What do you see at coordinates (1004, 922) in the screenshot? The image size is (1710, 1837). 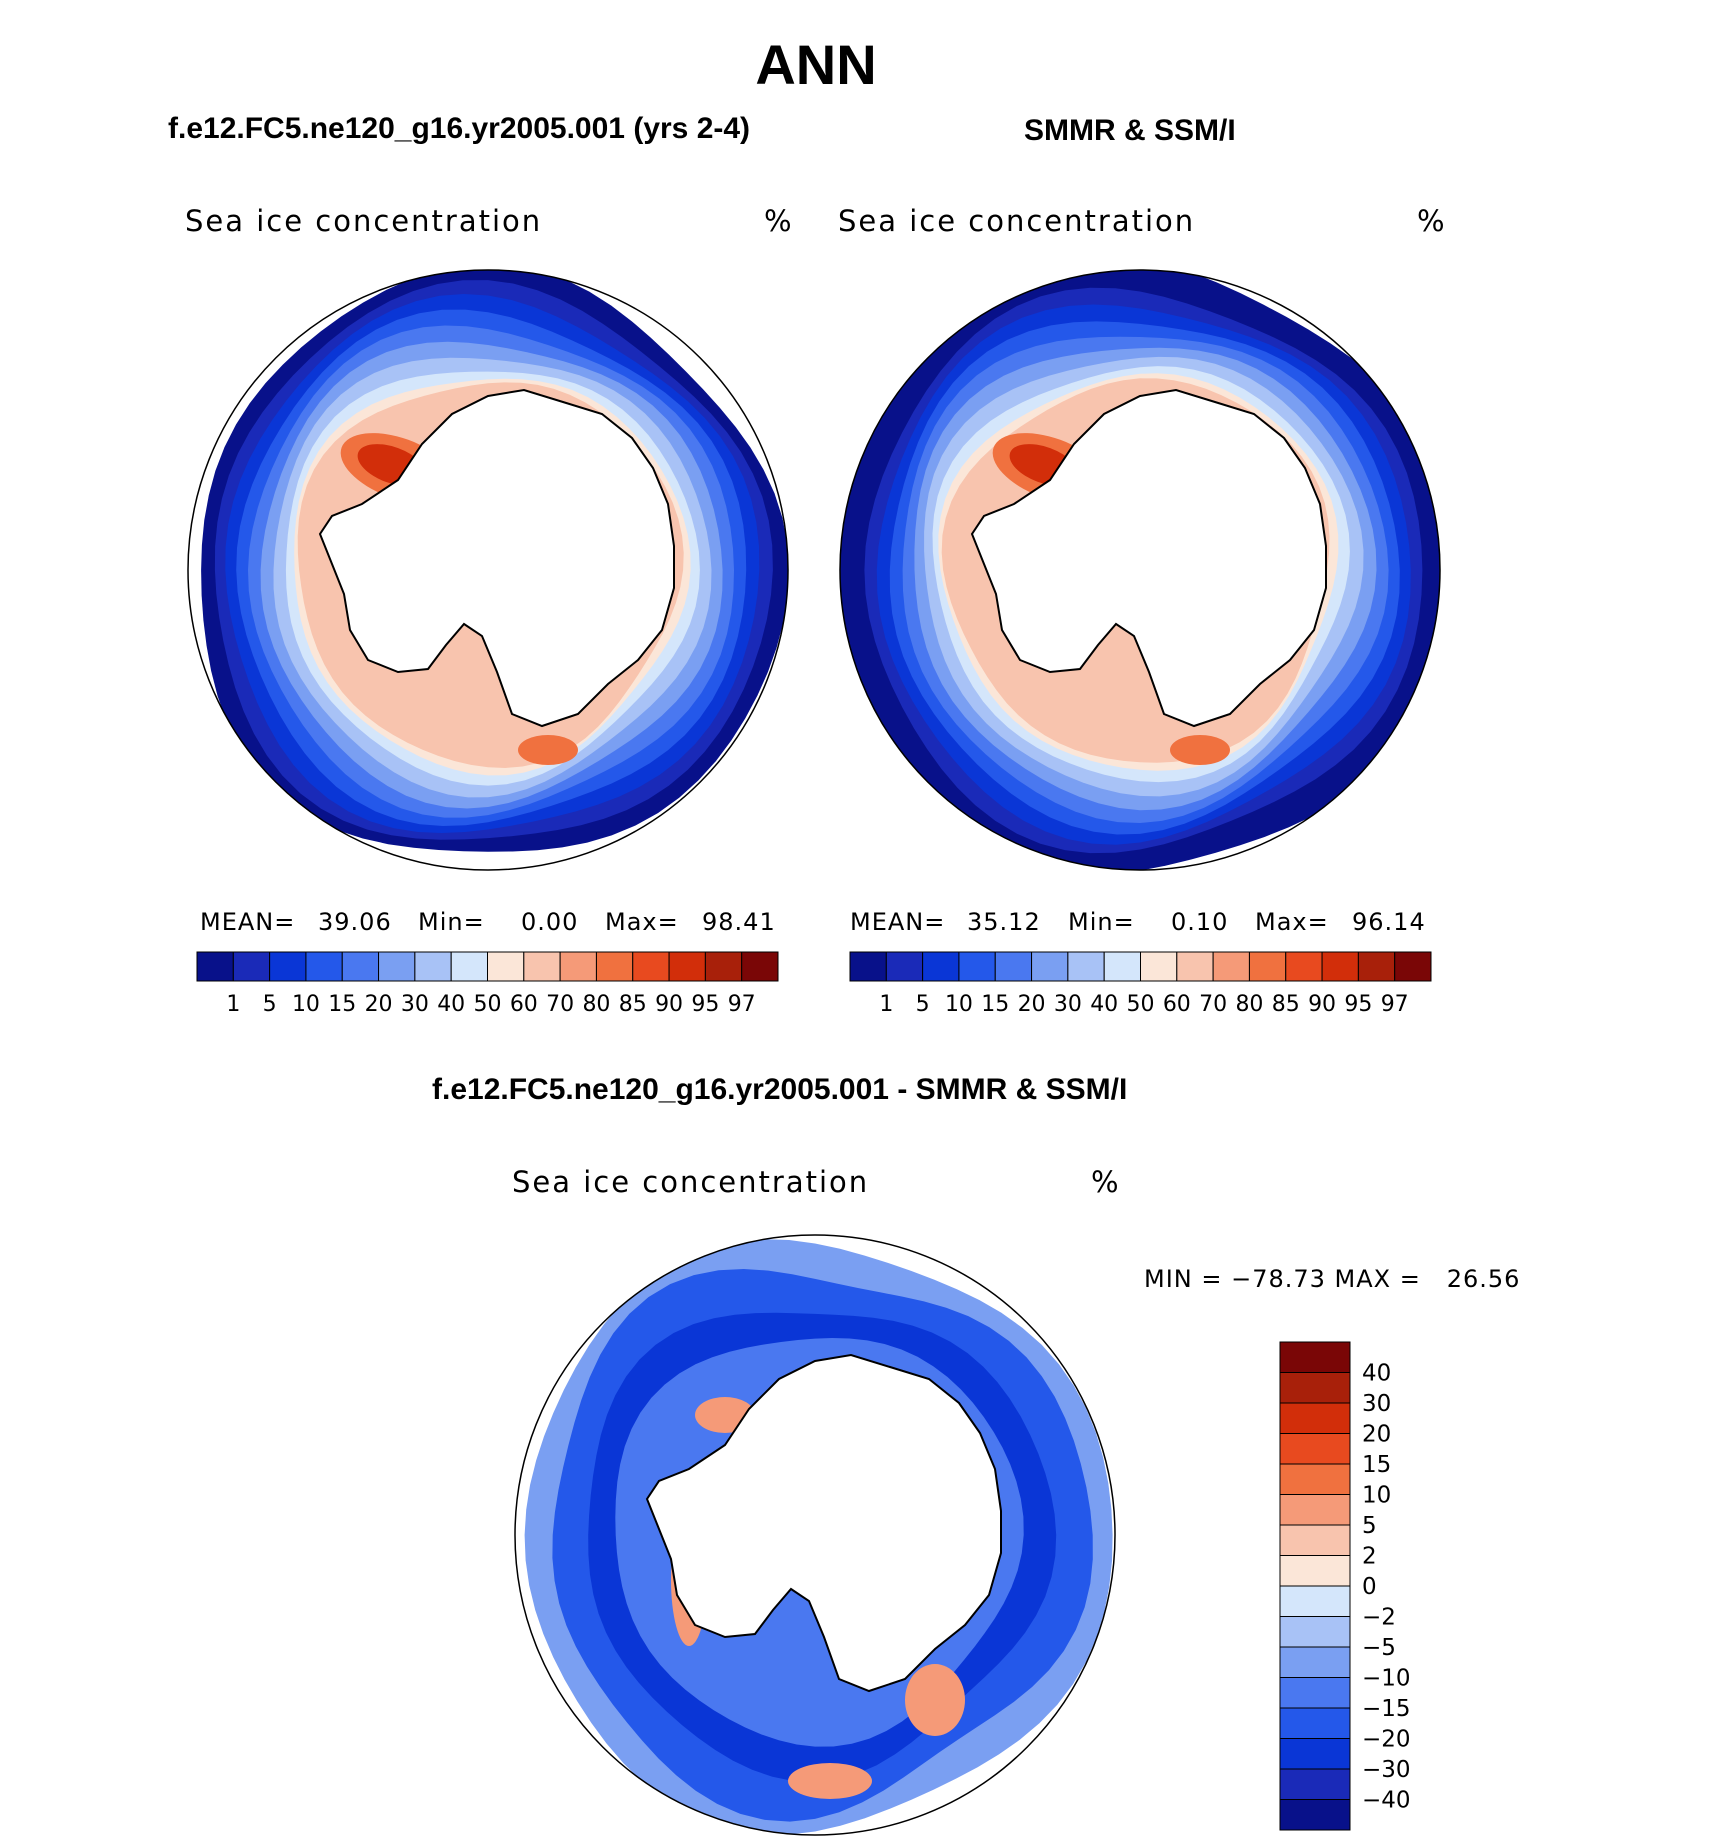 I see `obs-mean-value: 35.12` at bounding box center [1004, 922].